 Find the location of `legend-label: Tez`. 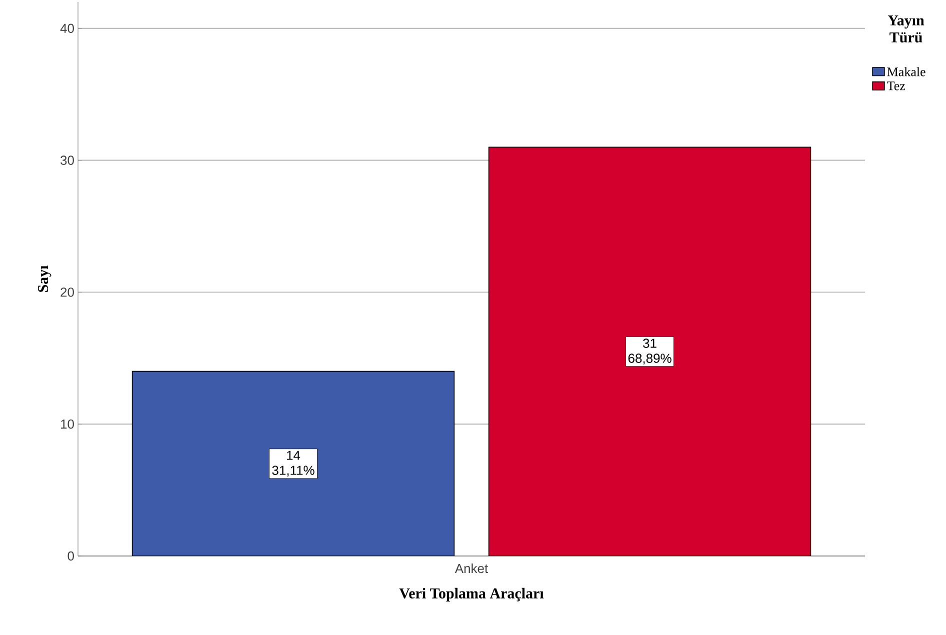

legend-label: Tez is located at coordinates (896, 86).